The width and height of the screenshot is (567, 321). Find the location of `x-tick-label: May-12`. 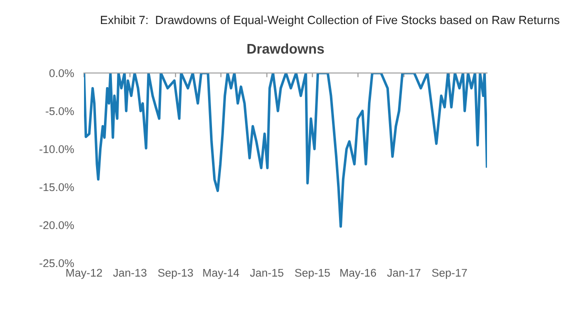

x-tick-label: May-12 is located at coordinates (84, 273).